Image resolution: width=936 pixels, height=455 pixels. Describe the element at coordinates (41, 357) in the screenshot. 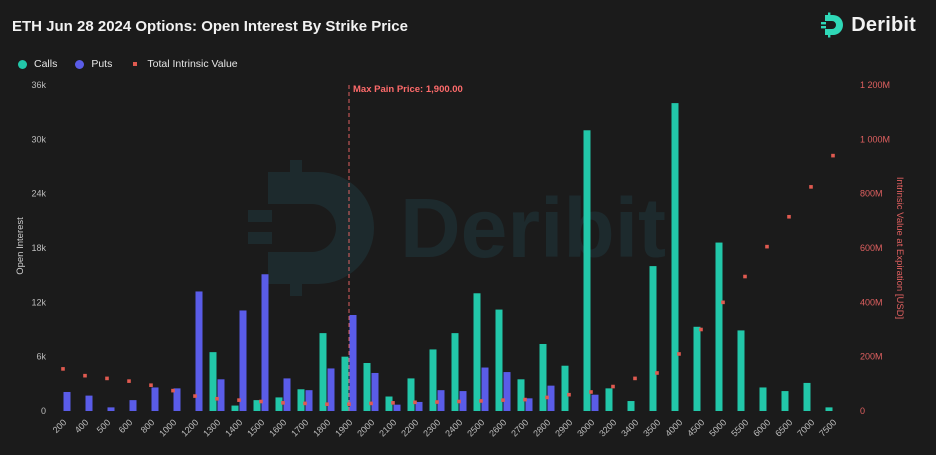

I see `y-tick-label: 6k` at that location.